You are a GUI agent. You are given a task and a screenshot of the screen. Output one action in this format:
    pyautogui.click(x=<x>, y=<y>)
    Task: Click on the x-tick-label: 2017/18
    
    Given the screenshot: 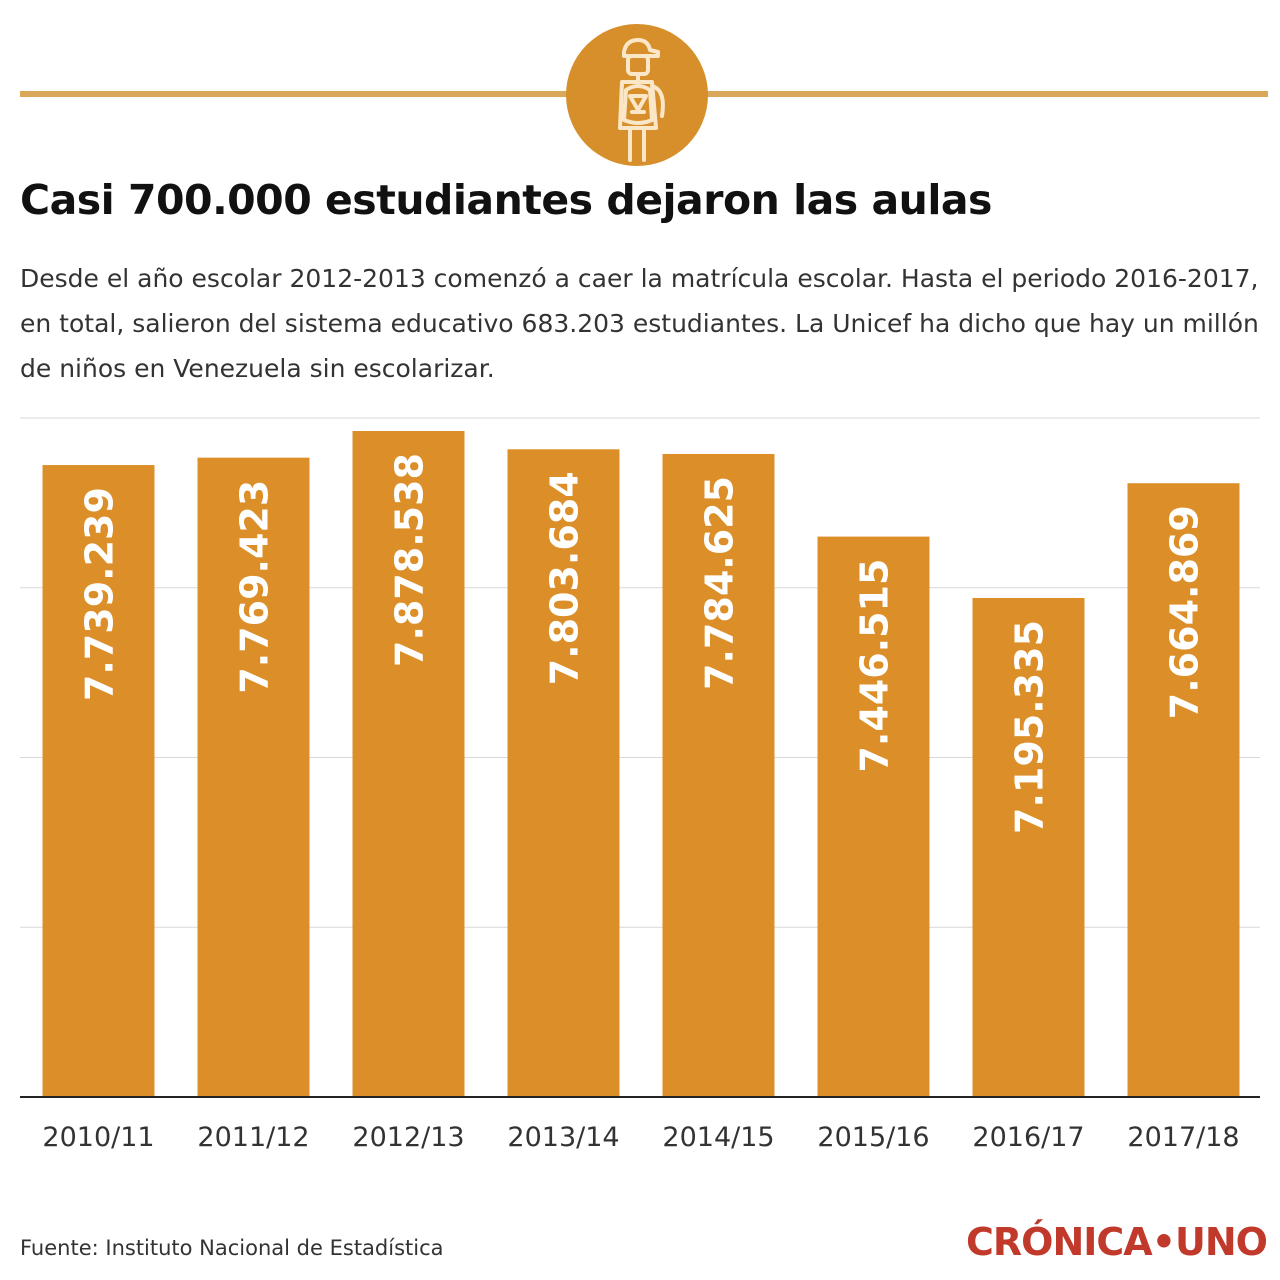 What is the action you would take?
    pyautogui.click(x=1183, y=1137)
    